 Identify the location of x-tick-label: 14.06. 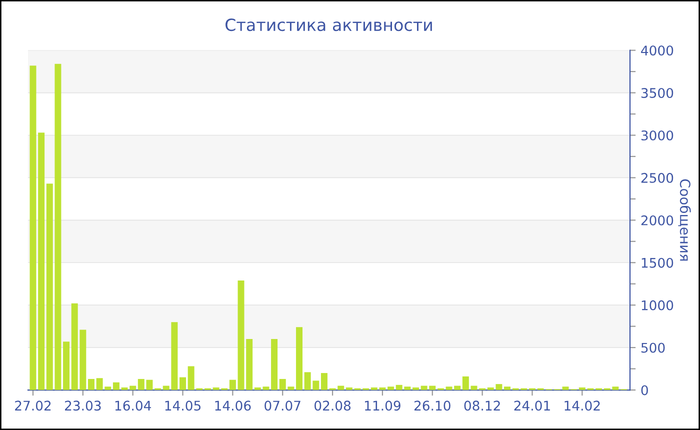
(233, 405).